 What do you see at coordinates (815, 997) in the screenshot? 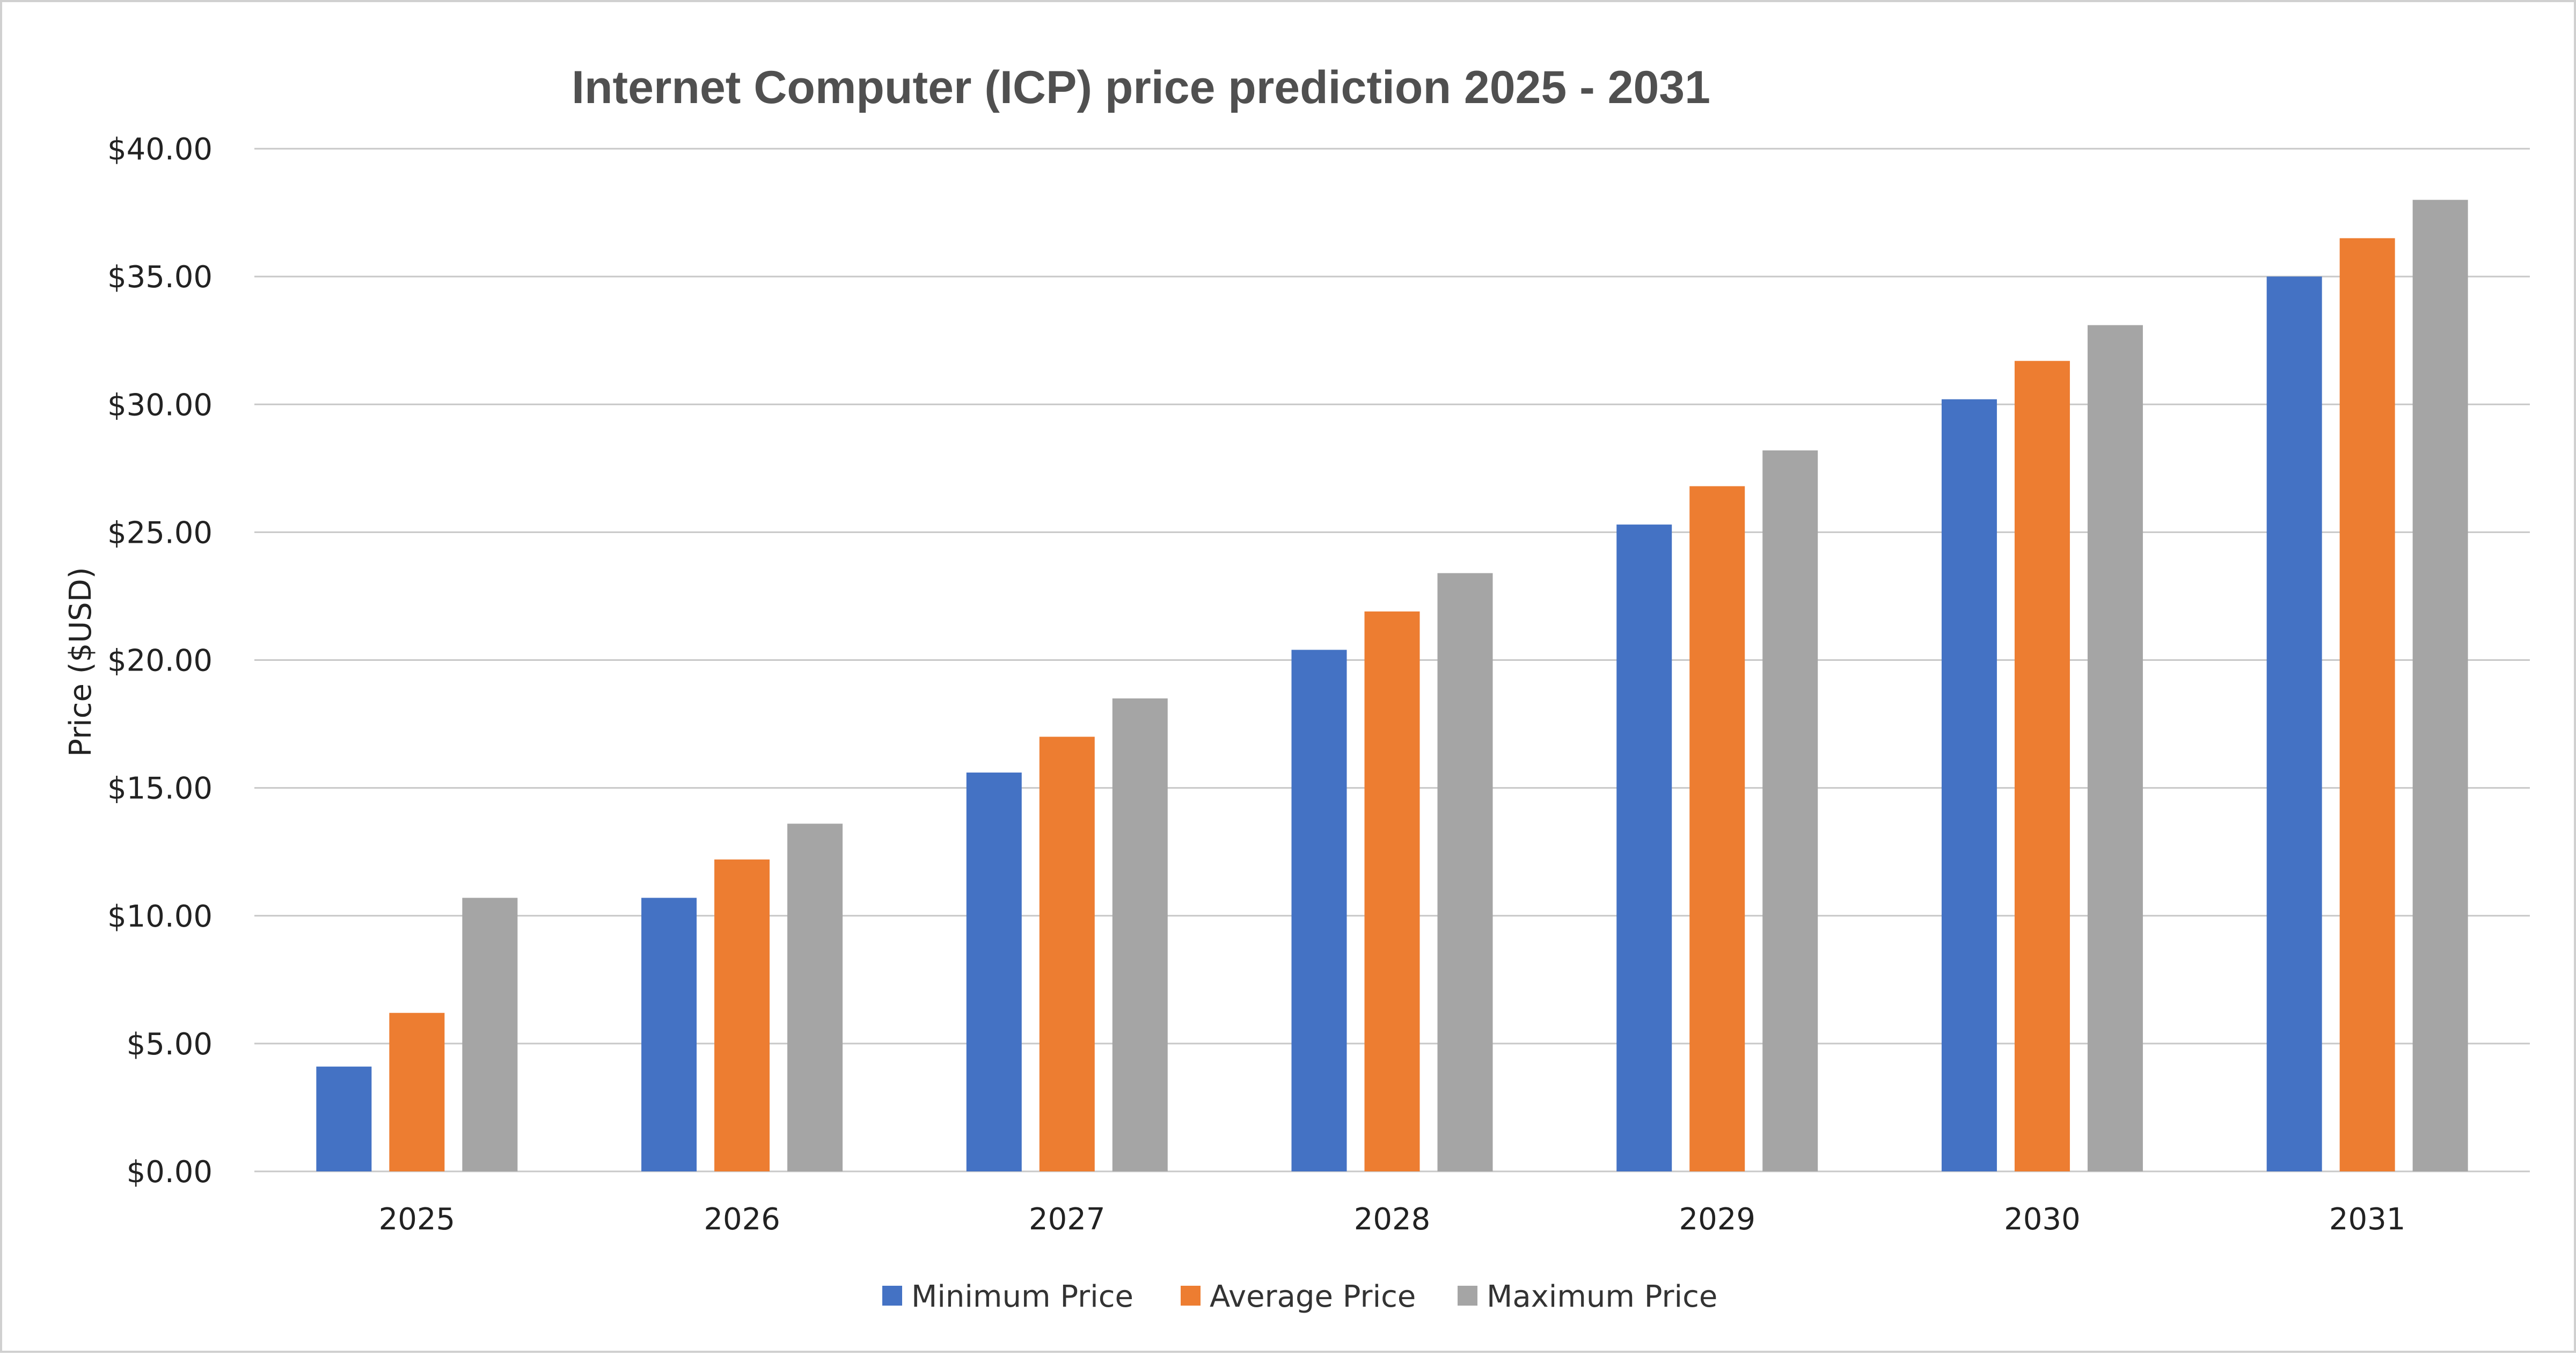
I see `bar-maximum-price-2026` at bounding box center [815, 997].